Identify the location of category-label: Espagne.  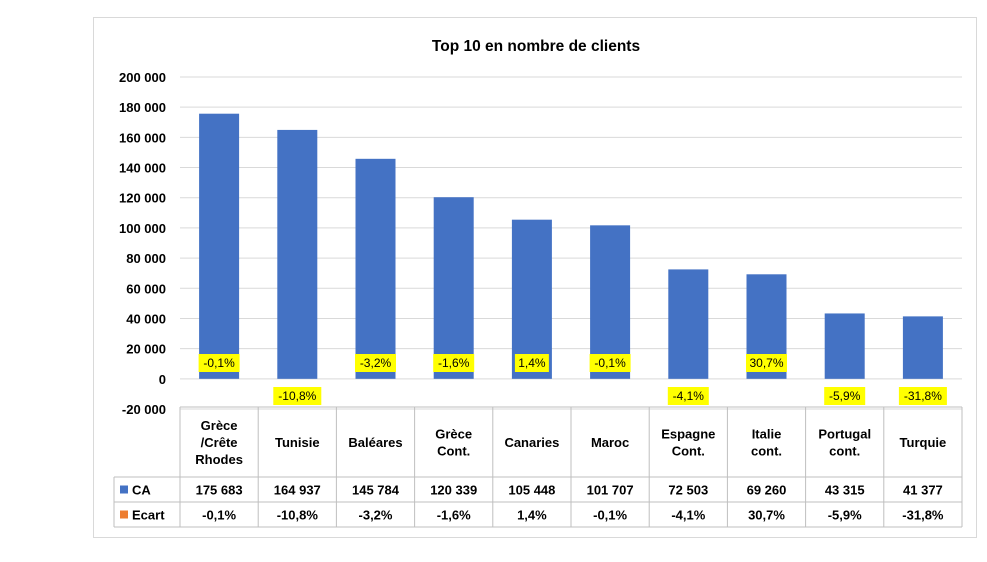
(688, 434).